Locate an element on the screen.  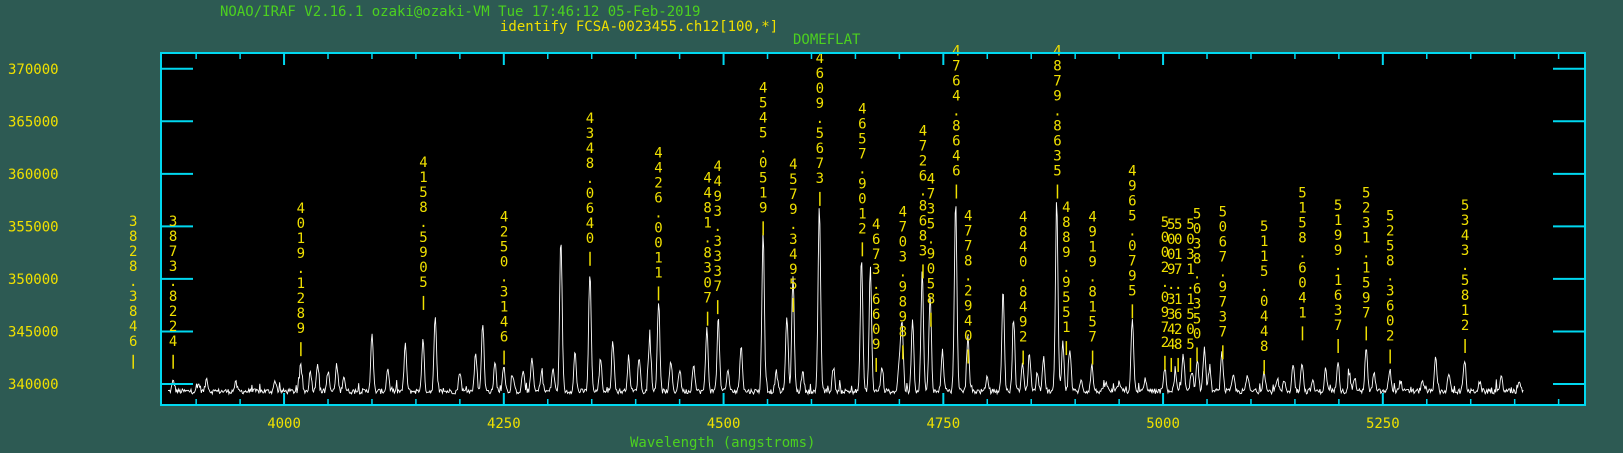
y-tick-label: 345000 is located at coordinates (33, 332).